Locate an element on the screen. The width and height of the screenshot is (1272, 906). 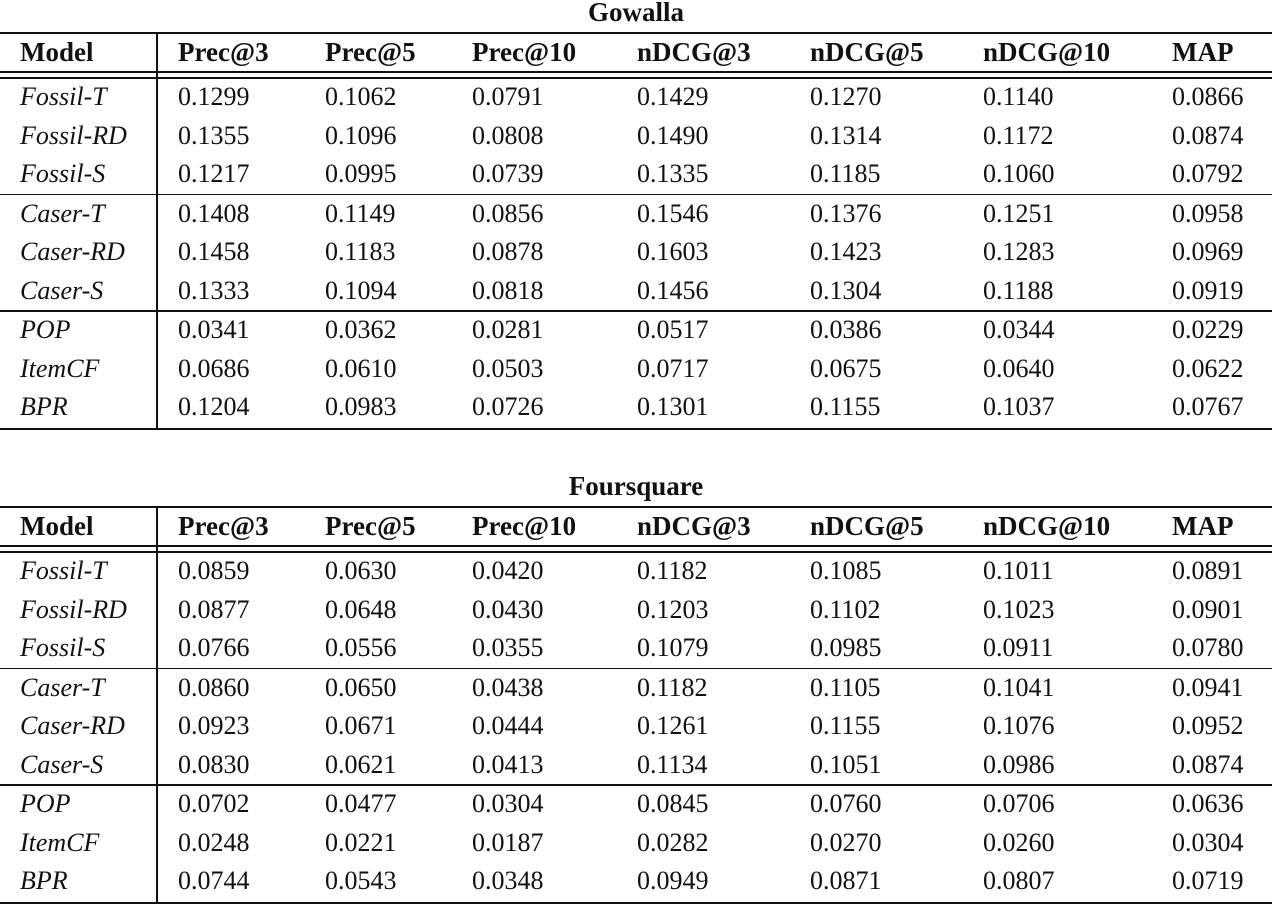
metric-value: 0.0706 is located at coordinates (1019, 803).